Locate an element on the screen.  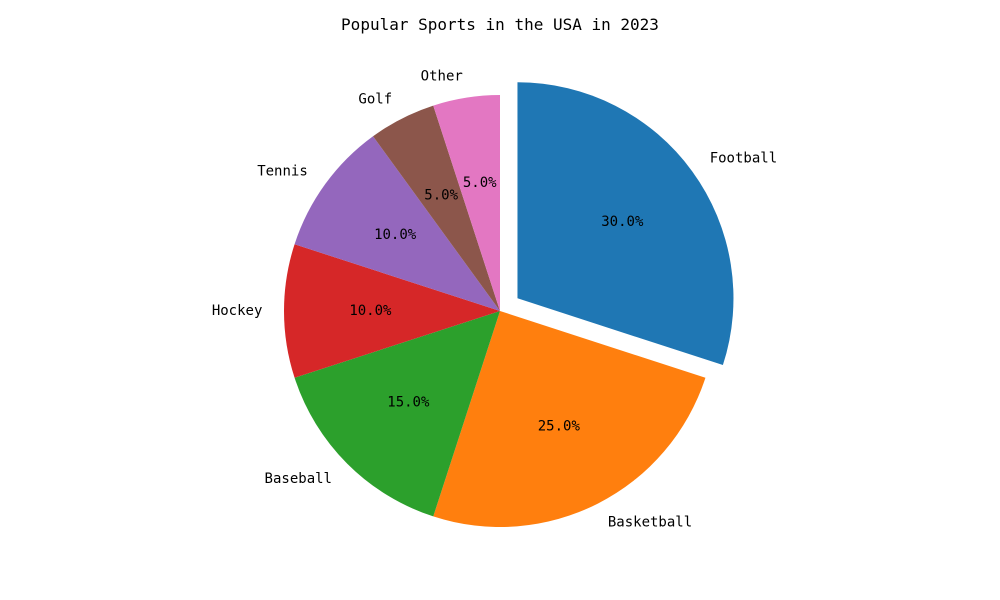
slice-label-baseball: Baseball is located at coordinates (298, 479).